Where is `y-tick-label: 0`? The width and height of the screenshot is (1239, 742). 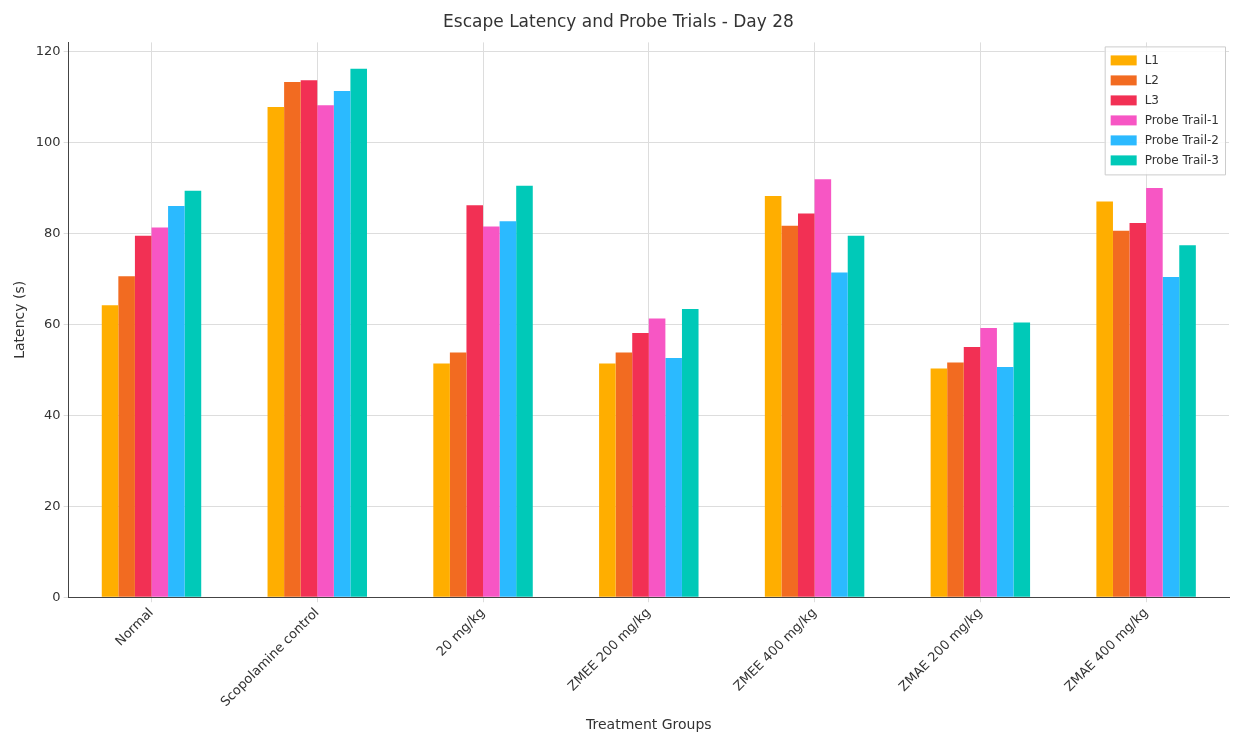 y-tick-label: 0 is located at coordinates (56, 596).